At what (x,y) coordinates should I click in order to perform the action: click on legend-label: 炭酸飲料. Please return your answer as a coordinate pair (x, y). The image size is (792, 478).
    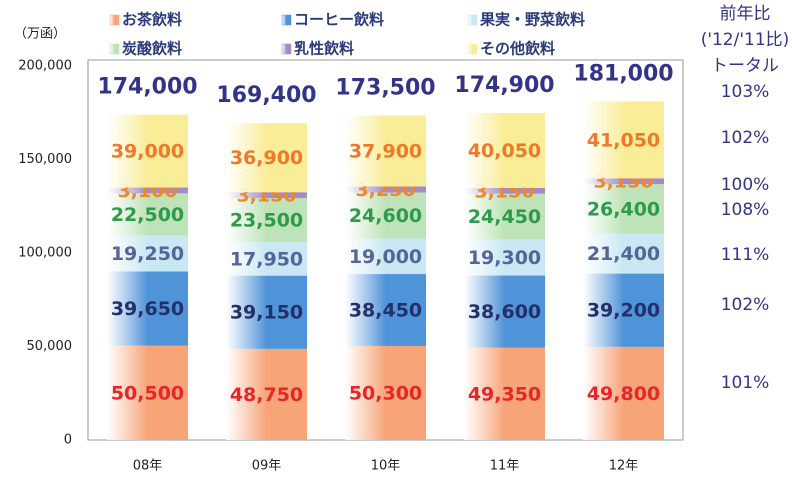
    Looking at the image, I should click on (152, 49).